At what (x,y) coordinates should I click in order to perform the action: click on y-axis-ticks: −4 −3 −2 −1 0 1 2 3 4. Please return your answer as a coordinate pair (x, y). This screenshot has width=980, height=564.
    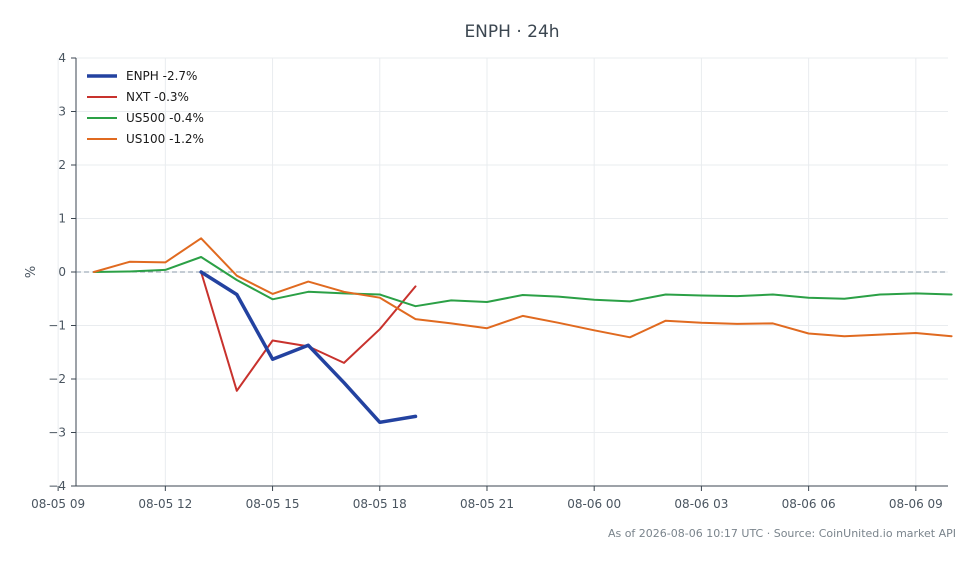
    Looking at the image, I should click on (62, 272).